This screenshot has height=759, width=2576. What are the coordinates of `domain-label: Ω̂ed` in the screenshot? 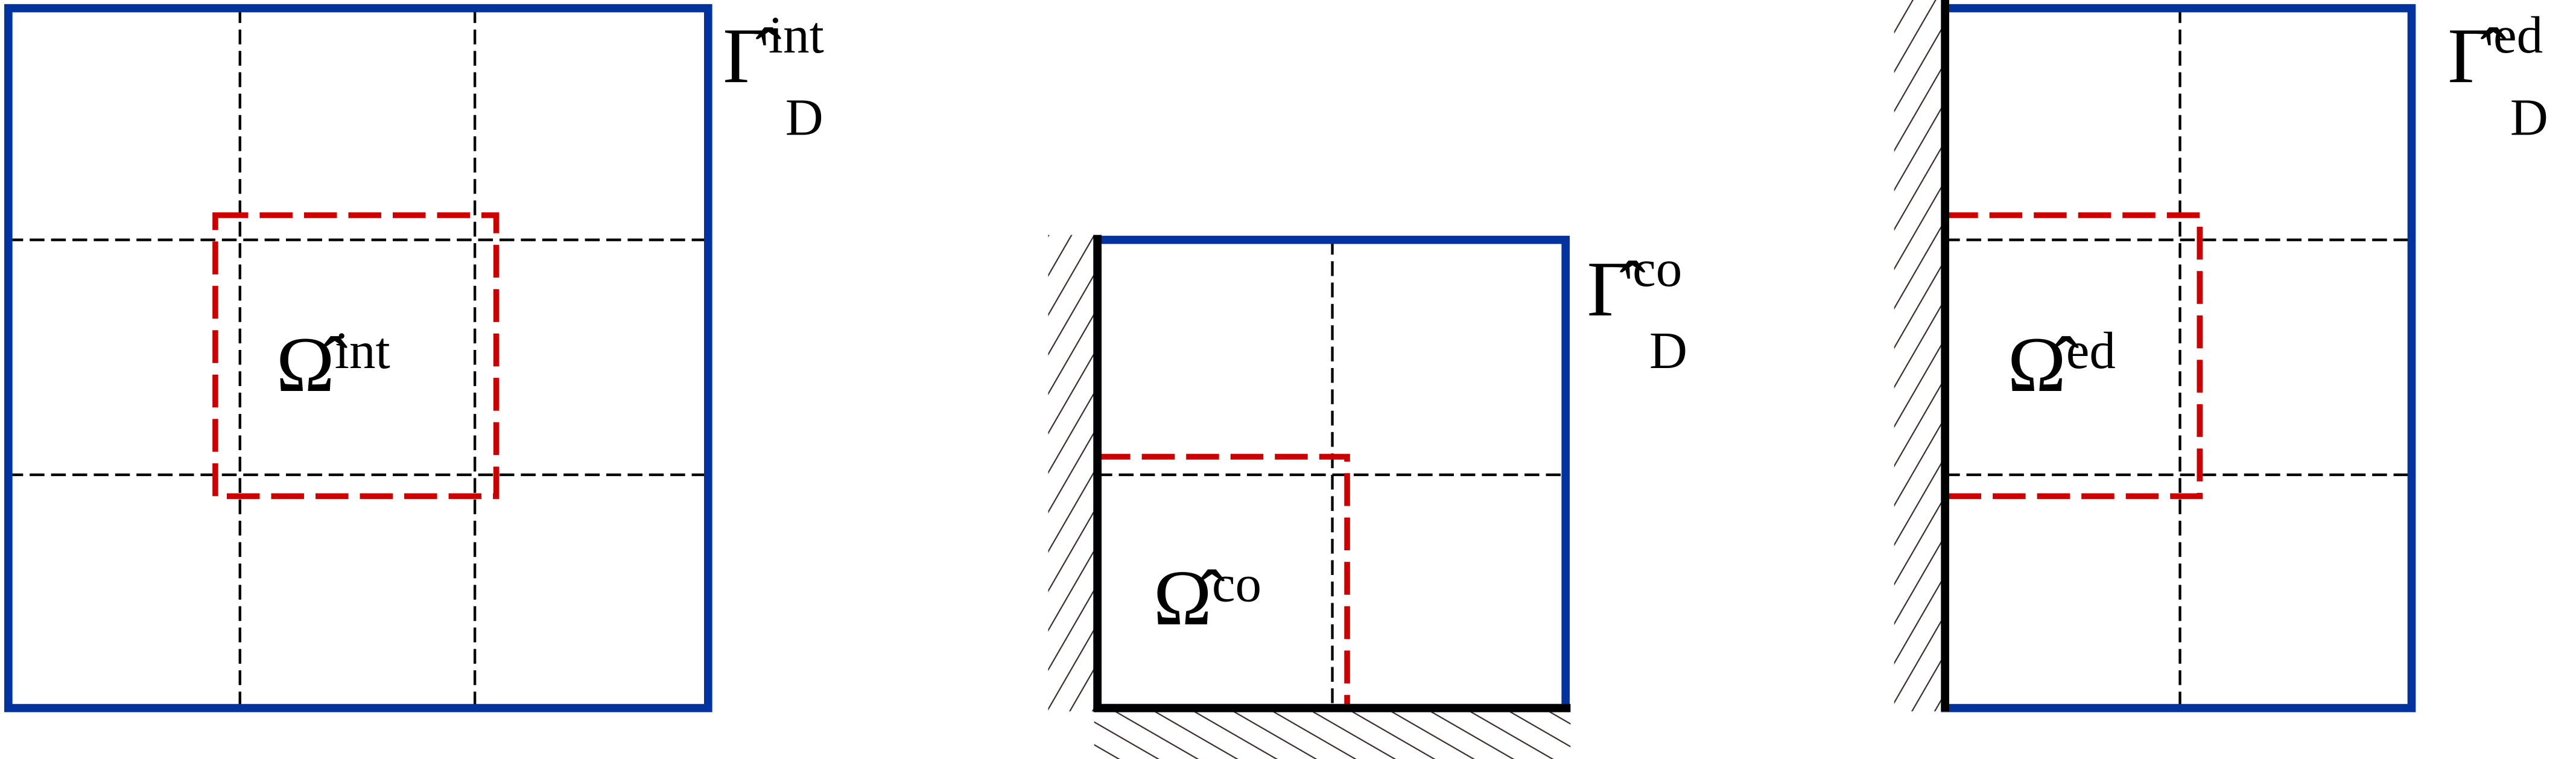 It's located at (2062, 364).